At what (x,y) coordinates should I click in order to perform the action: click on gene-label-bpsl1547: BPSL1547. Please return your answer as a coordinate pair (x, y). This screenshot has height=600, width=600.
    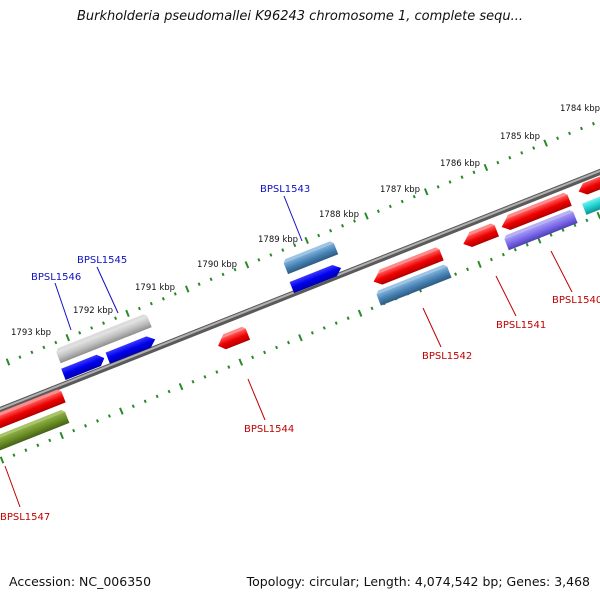
    Looking at the image, I should click on (25, 517).